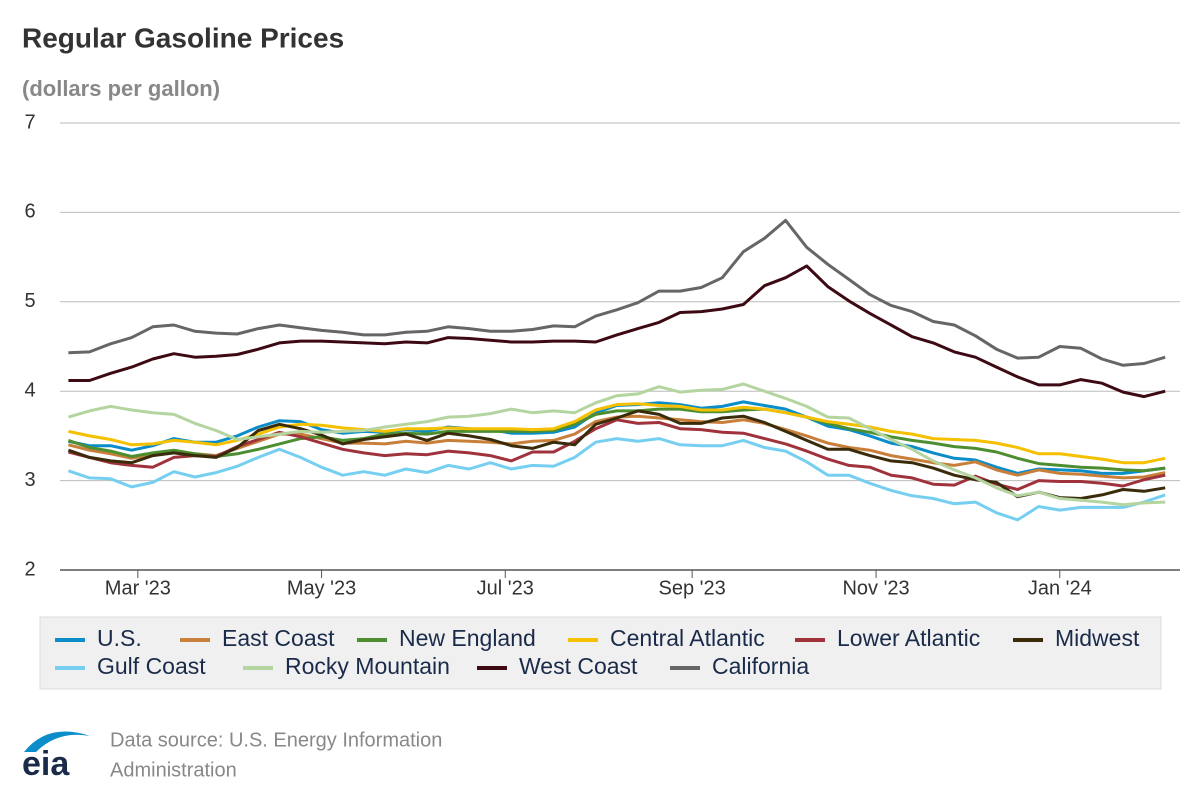  I want to click on y-tick-label: 7, so click(29, 122).